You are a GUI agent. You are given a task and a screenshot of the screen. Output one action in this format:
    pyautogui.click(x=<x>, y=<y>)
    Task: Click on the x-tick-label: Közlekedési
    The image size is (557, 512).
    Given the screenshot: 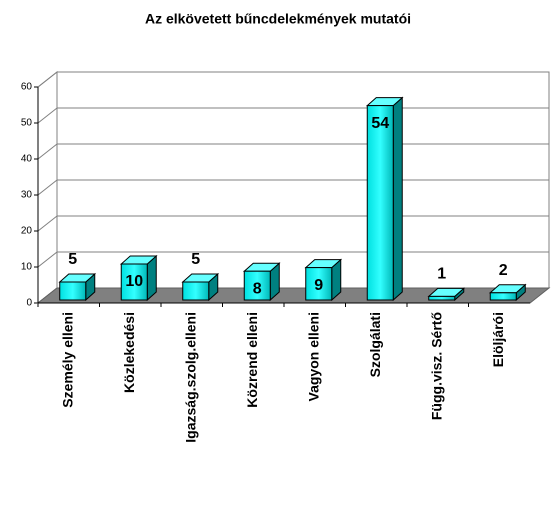 What is the action you would take?
    pyautogui.click(x=129, y=352)
    